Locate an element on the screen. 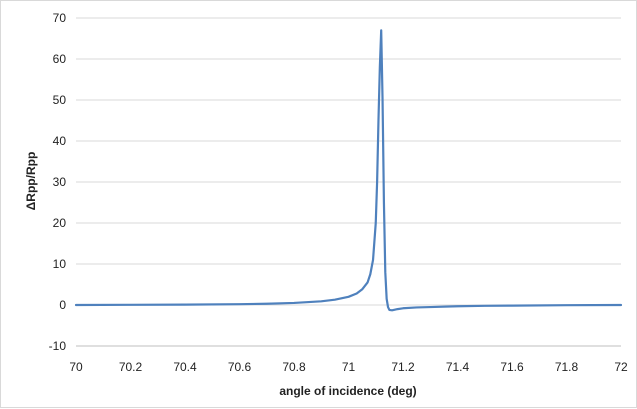 Image resolution: width=637 pixels, height=409 pixels. y-tick-label: 50 is located at coordinates (60, 100).